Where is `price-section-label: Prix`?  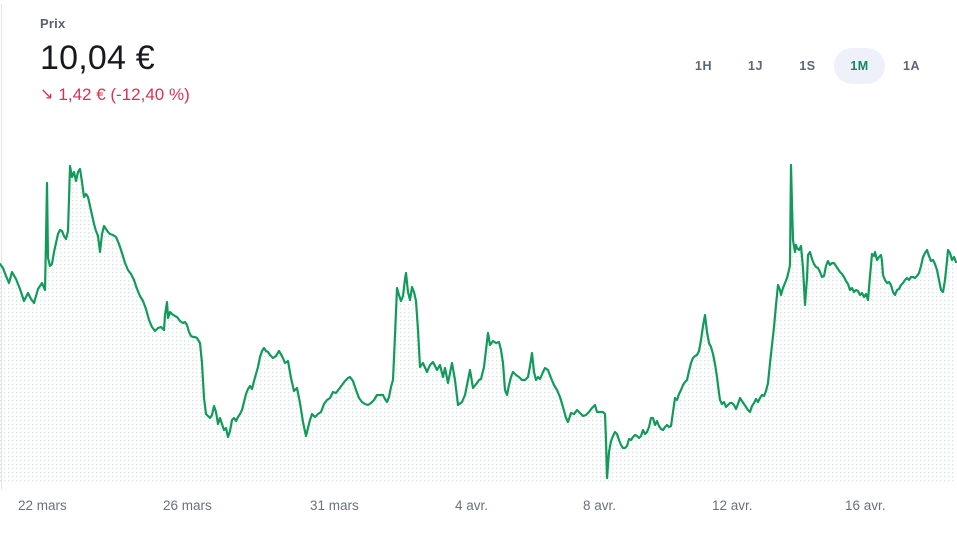
price-section-label: Prix is located at coordinates (53, 23).